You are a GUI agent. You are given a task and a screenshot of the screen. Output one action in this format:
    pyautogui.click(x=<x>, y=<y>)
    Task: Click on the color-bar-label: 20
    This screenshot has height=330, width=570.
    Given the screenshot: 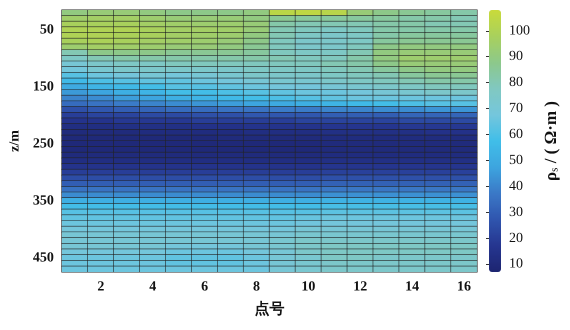 What is the action you would take?
    pyautogui.click(x=516, y=238)
    